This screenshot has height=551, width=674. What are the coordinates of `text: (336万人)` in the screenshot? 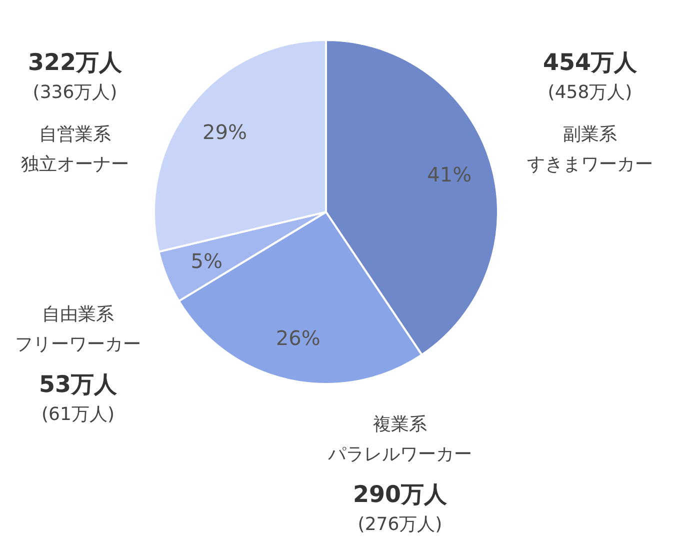 It's located at (75, 92).